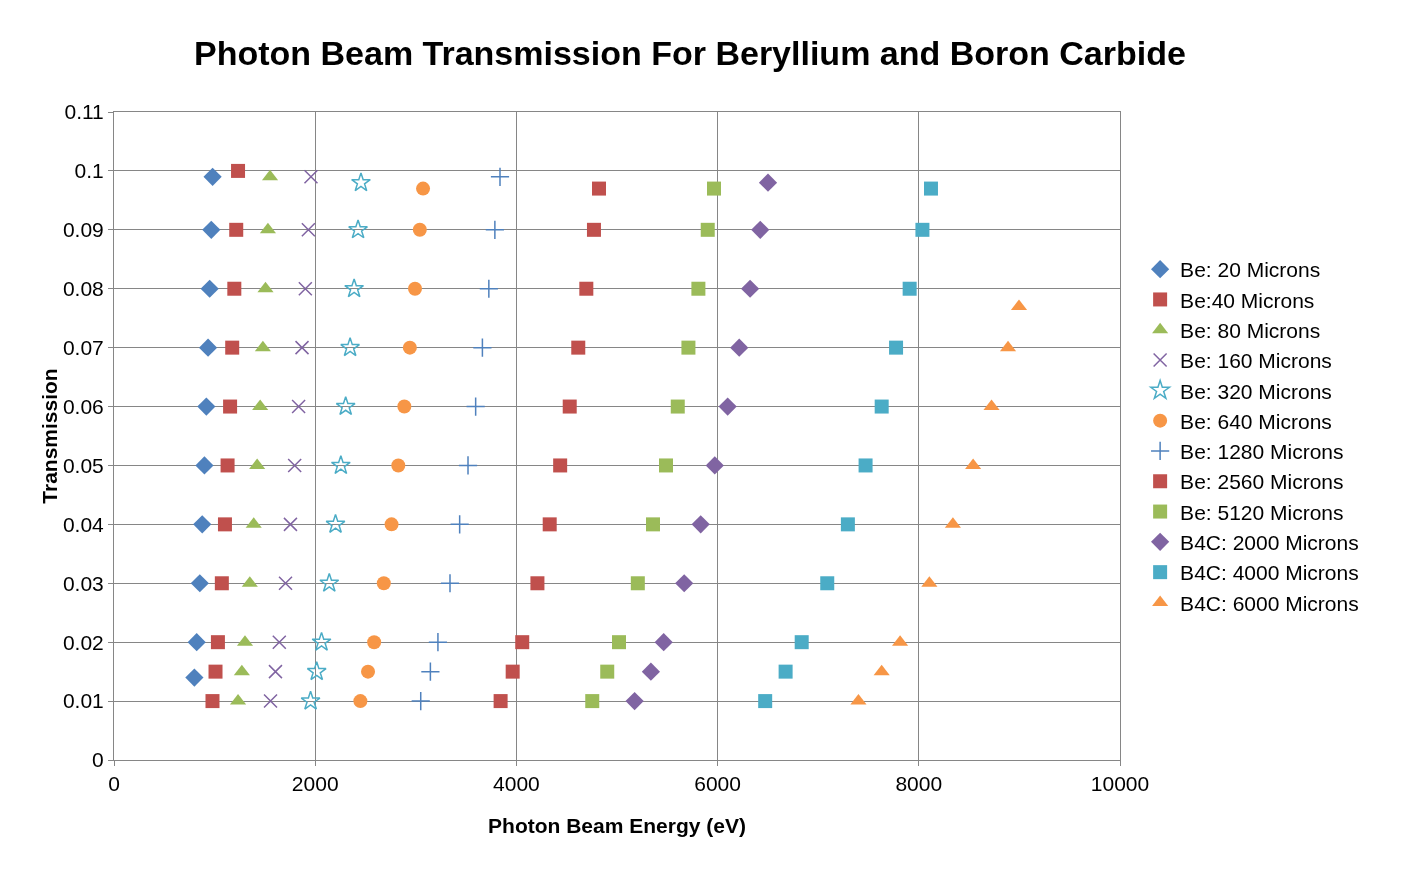 The width and height of the screenshot is (1408, 878). I want to click on legend-label: Be: 320 Microns, so click(1256, 391).